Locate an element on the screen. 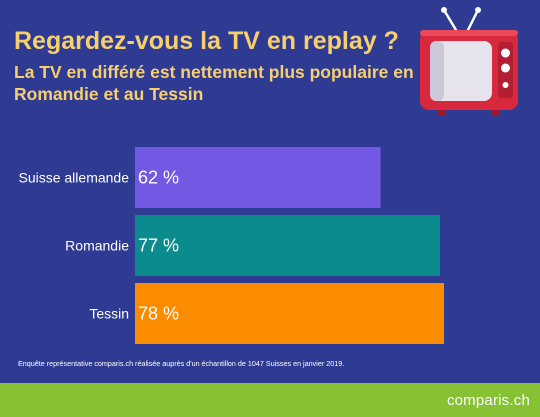 This screenshot has width=540, height=417. value-label-1: 77 % is located at coordinates (158, 246).